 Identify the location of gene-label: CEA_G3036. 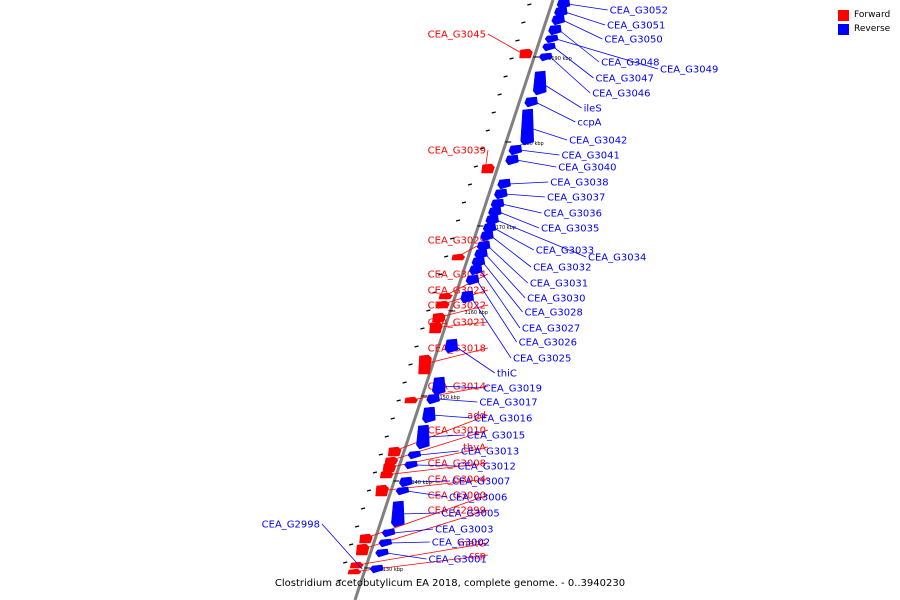
(573, 214).